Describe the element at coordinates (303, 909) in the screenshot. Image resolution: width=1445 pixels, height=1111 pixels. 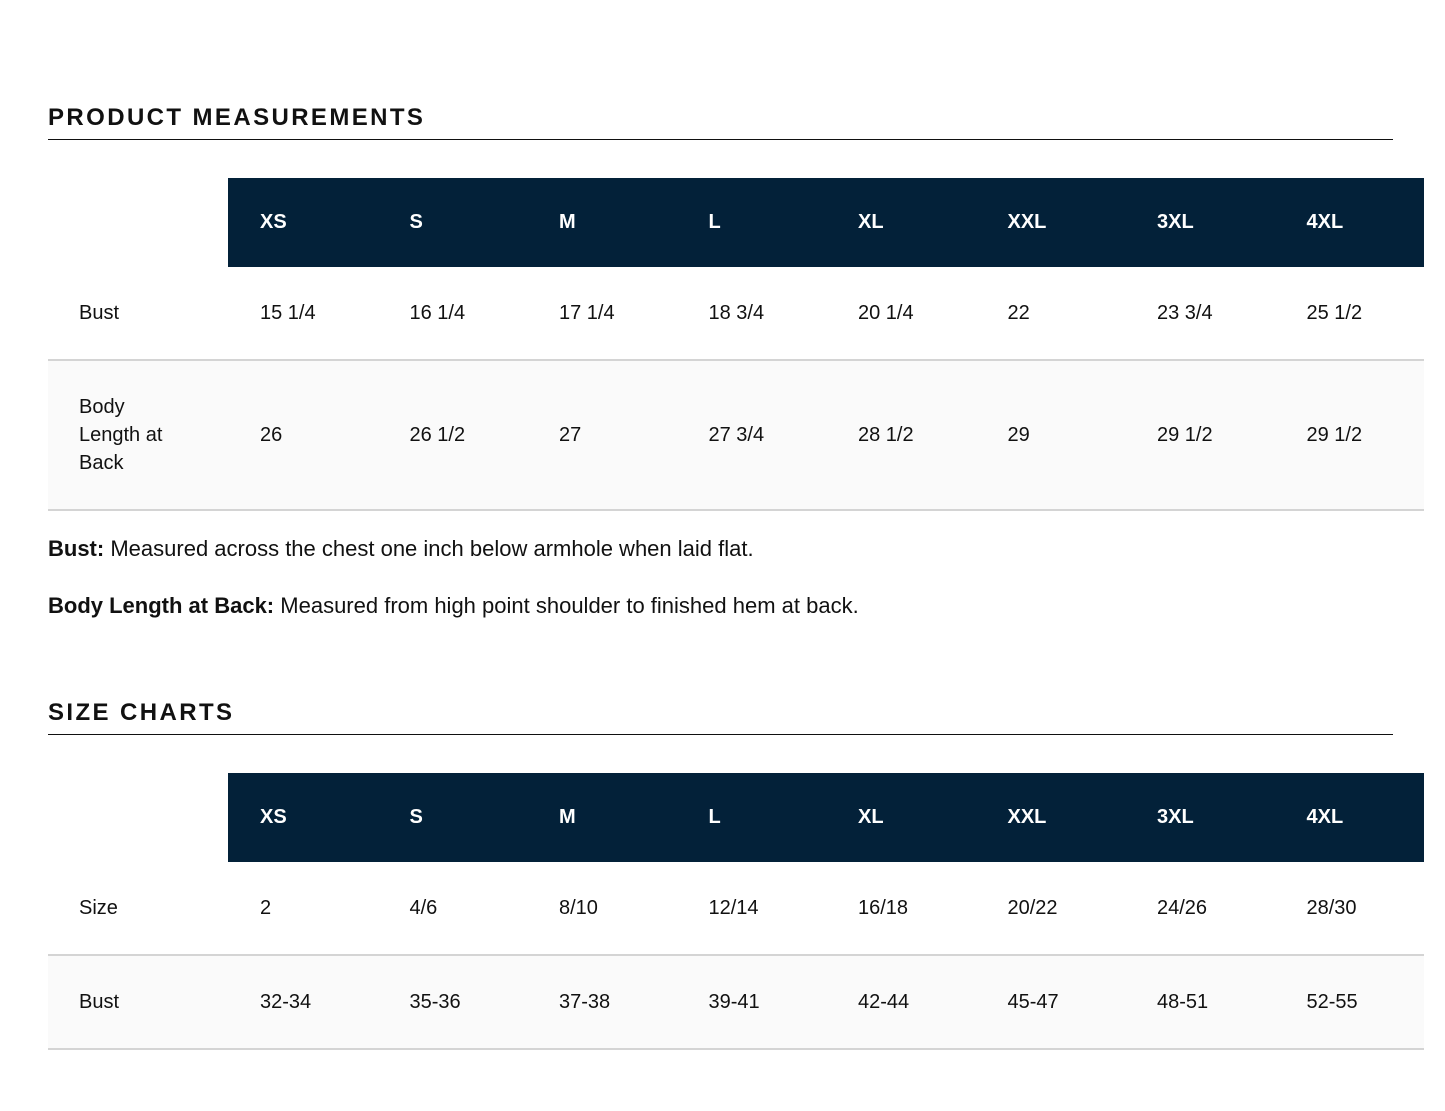
I see `cell: 2` at that location.